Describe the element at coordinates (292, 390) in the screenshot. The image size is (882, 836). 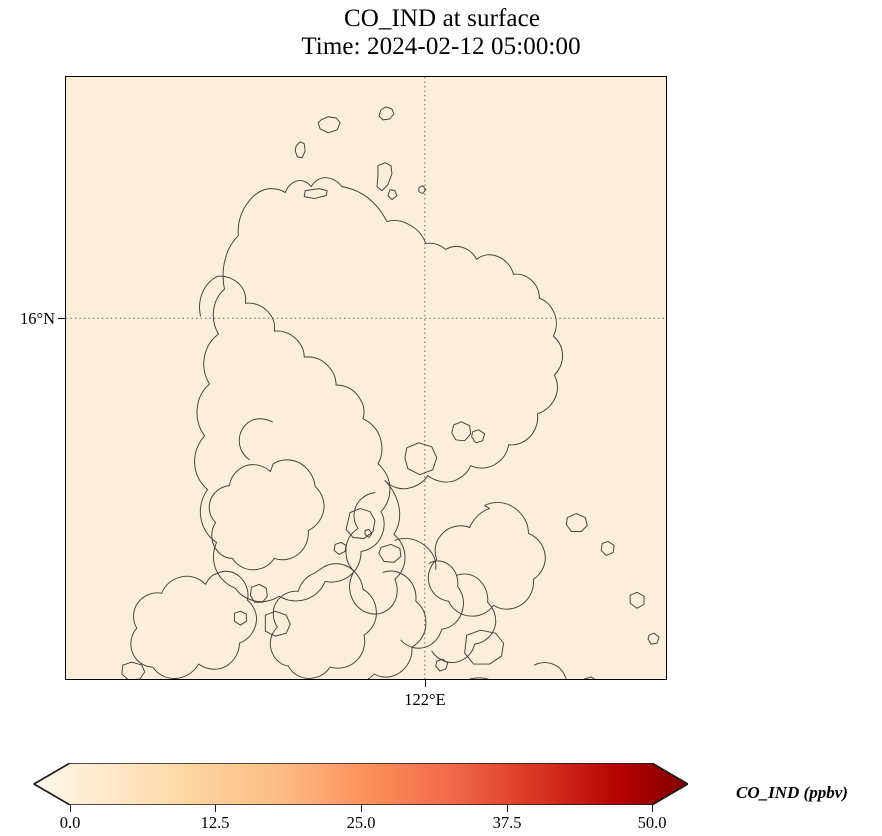
I see `coastline-luzon-west` at that location.